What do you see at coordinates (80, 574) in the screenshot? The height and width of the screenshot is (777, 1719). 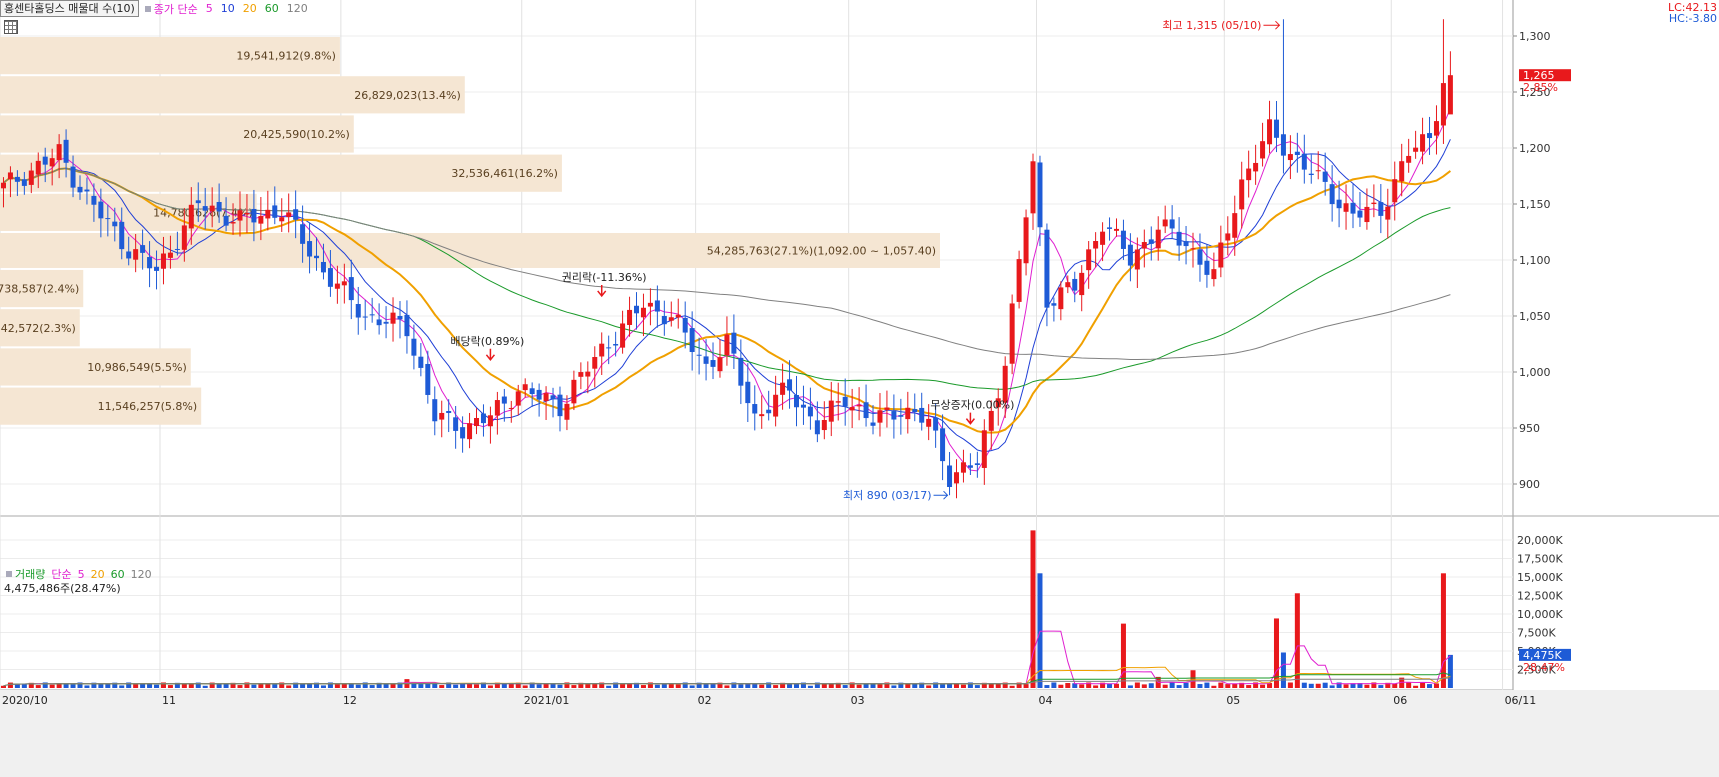 I see `volume-legend: 거래량 단순 5 20 60 120` at bounding box center [80, 574].